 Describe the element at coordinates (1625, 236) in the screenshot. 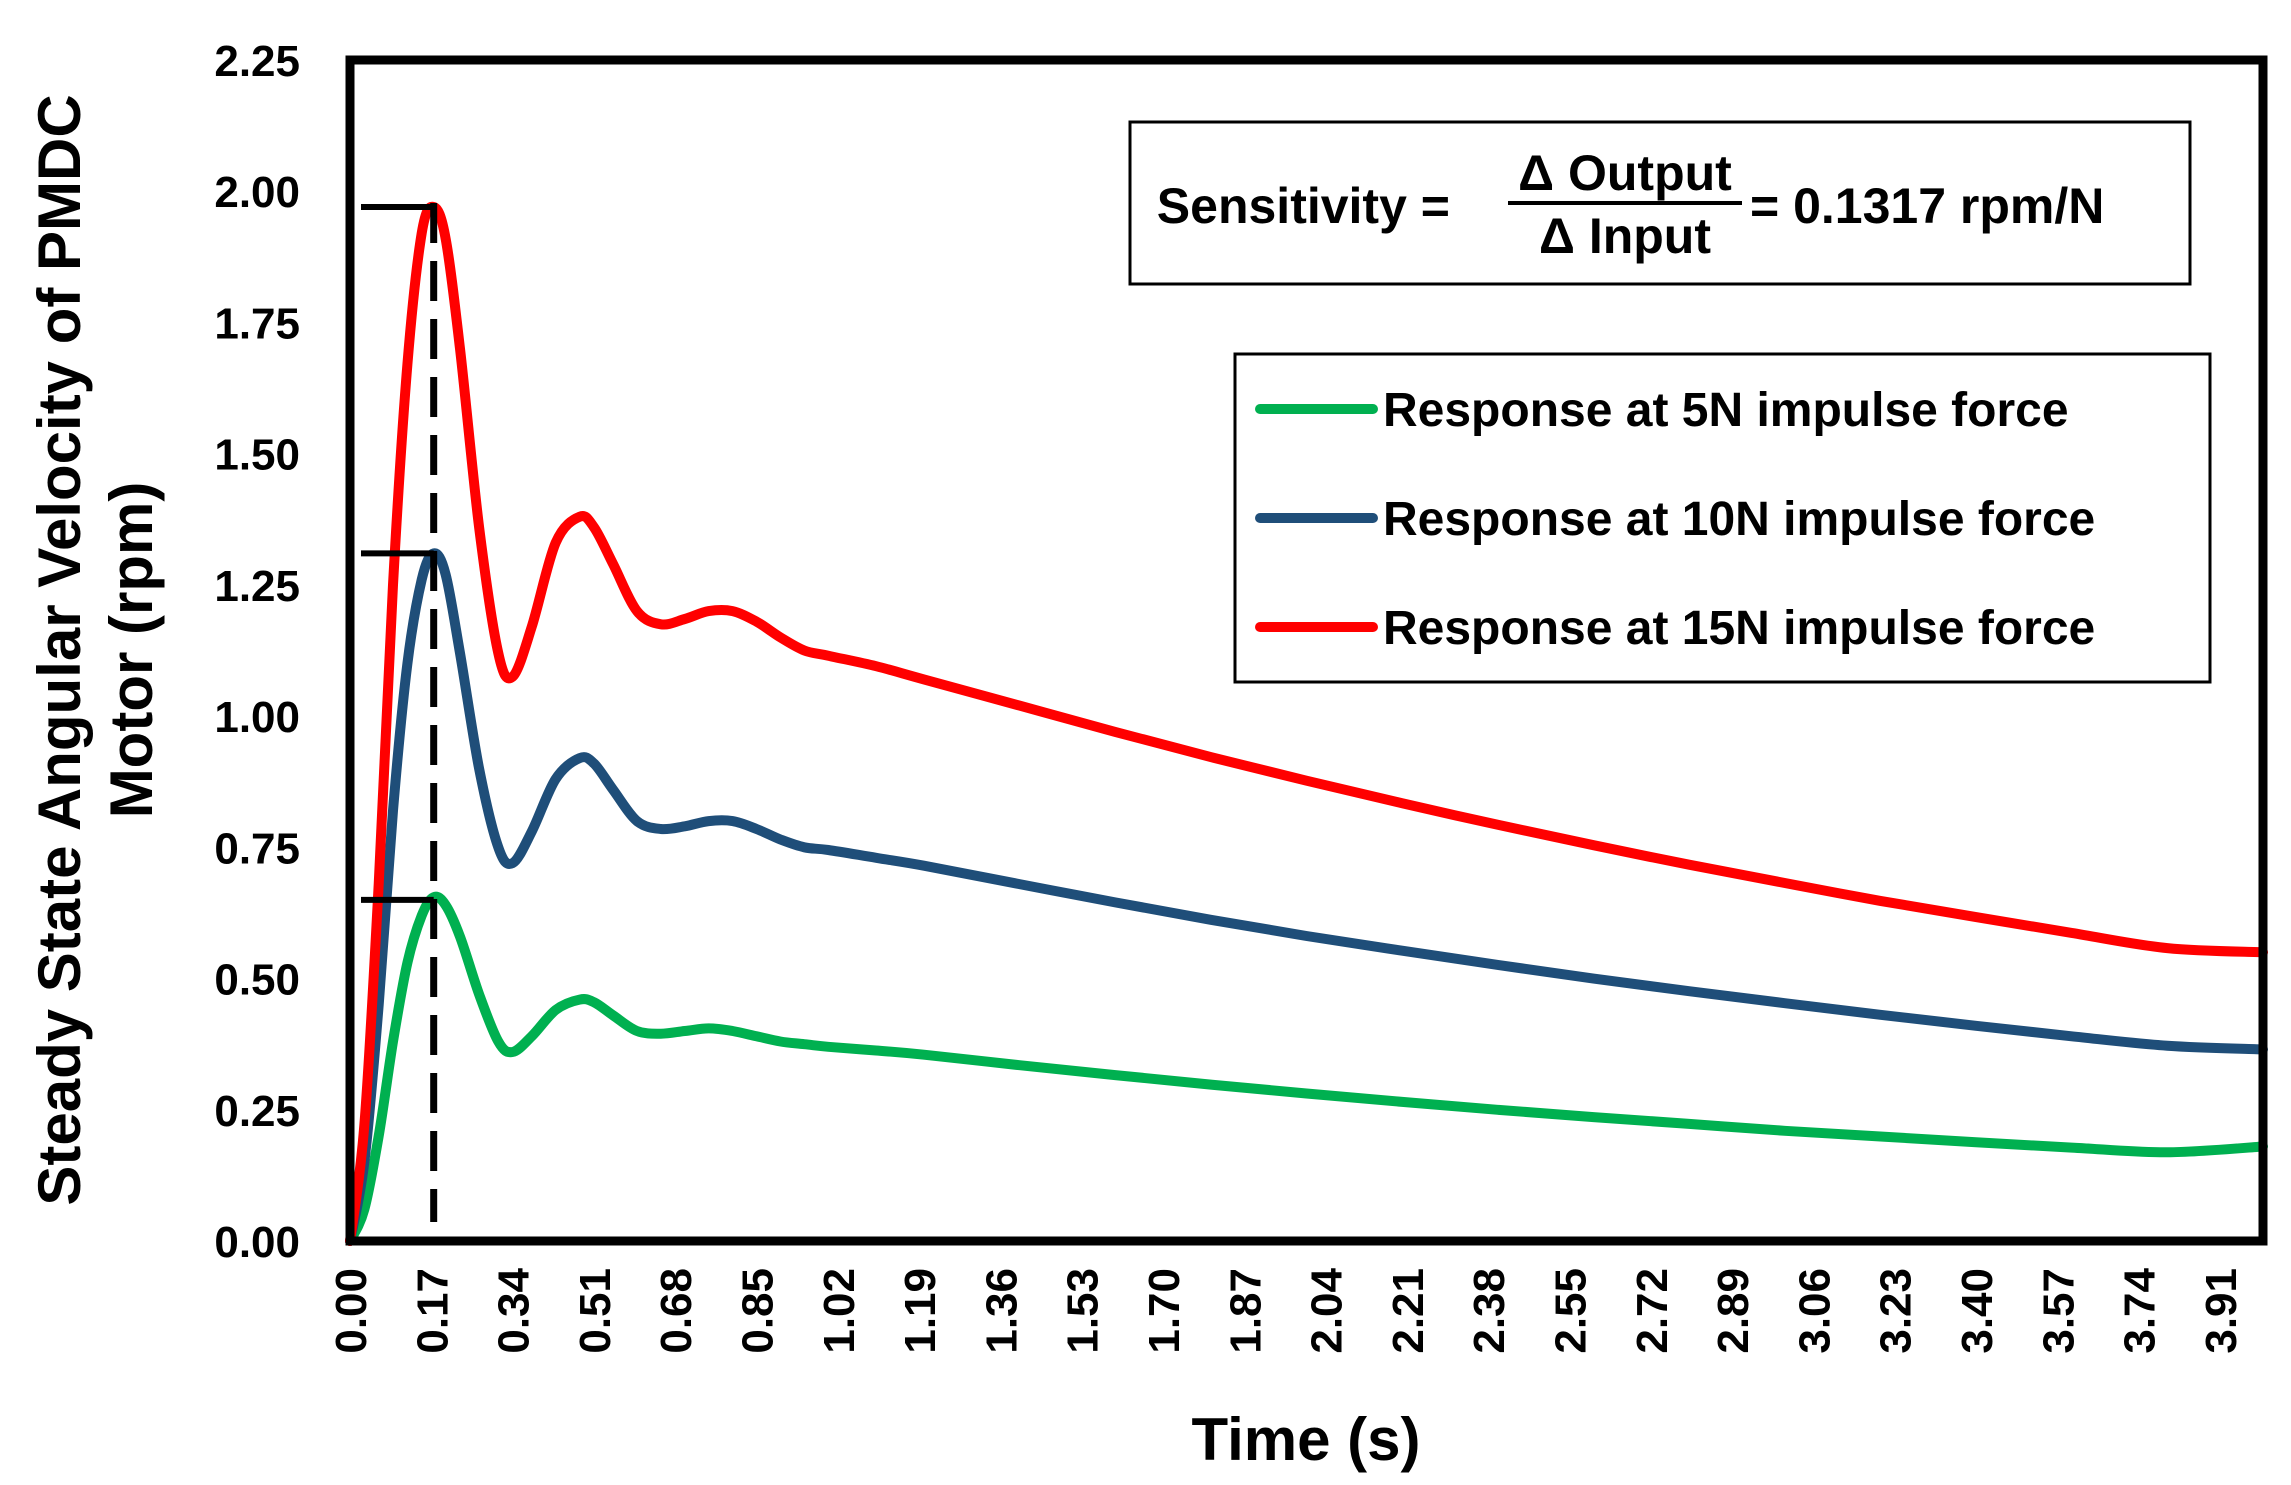

I see `formula-denominator: Δ Input` at that location.